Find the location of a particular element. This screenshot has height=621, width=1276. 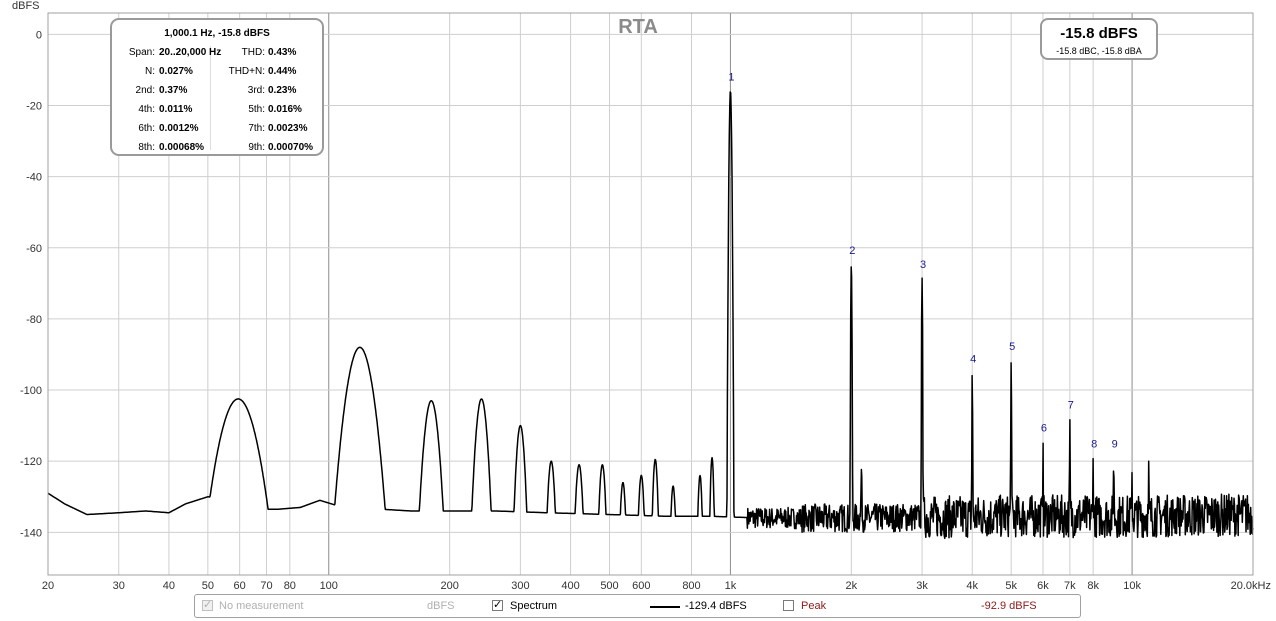

harmonic-marker-label: 3 is located at coordinates (923, 265).